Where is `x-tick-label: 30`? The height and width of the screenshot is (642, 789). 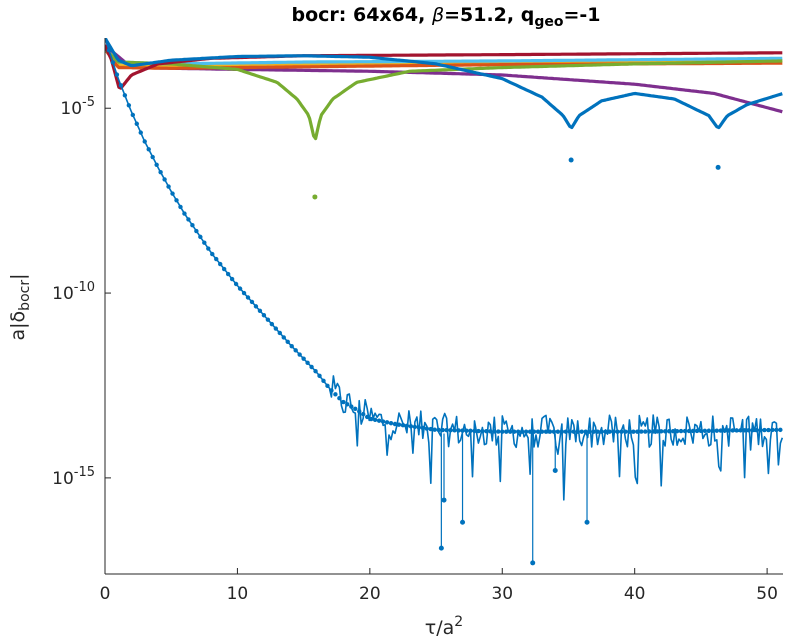
x-tick-label: 30 is located at coordinates (502, 594).